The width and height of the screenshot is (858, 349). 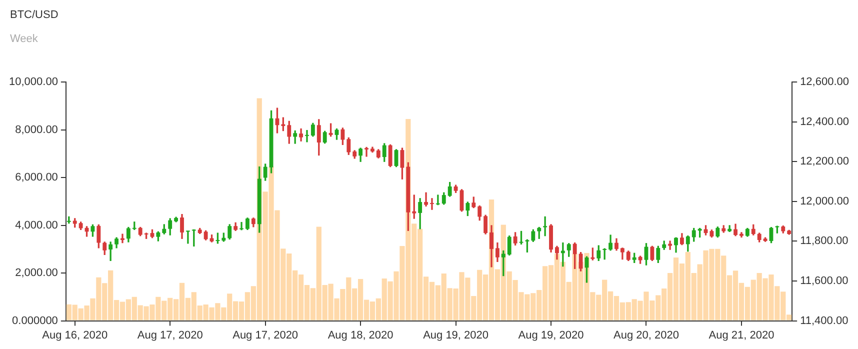 I want to click on y2-tick-label: 12,400.00, so click(x=824, y=122).